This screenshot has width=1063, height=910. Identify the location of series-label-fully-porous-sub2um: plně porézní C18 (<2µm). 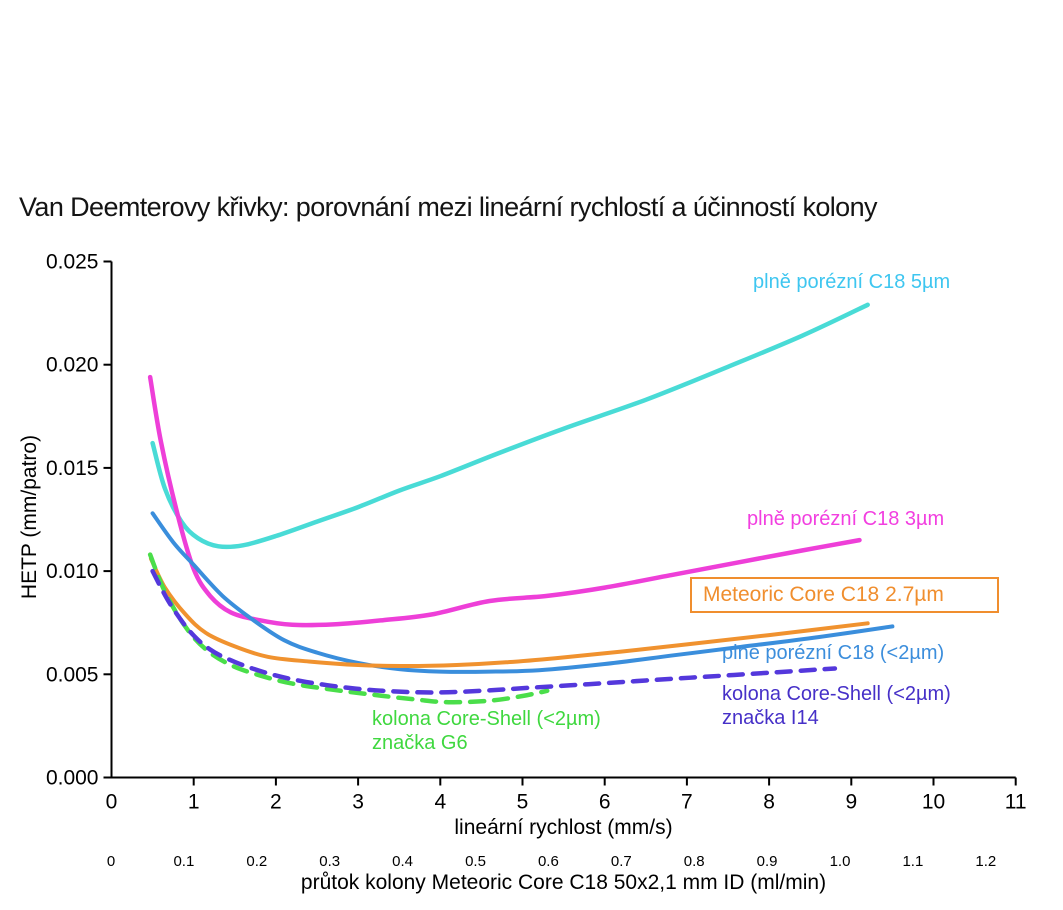
(833, 653).